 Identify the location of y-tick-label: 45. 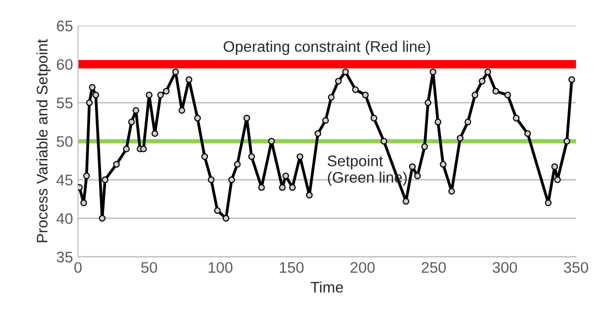
(64, 180).